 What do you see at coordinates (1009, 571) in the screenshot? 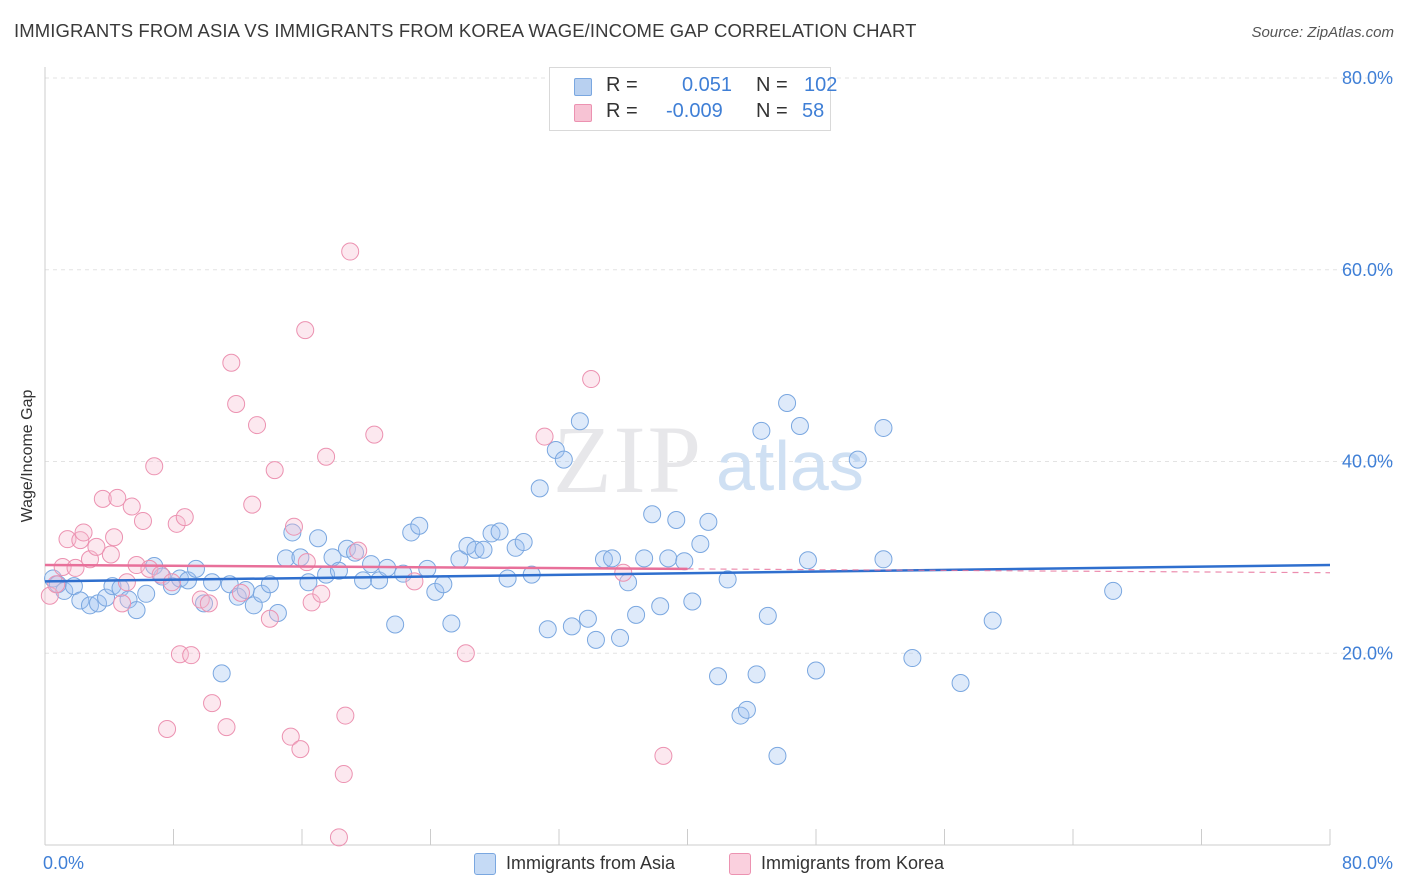
I see `korea-trend-extension` at bounding box center [1009, 571].